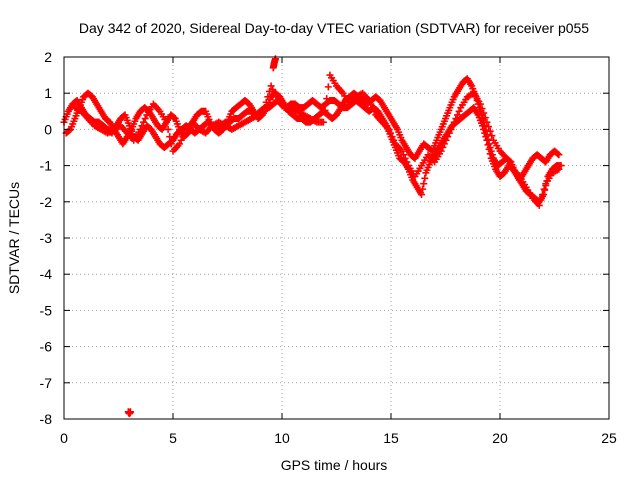  I want to click on x-axis-label: GPS time / hours, so click(334, 465).